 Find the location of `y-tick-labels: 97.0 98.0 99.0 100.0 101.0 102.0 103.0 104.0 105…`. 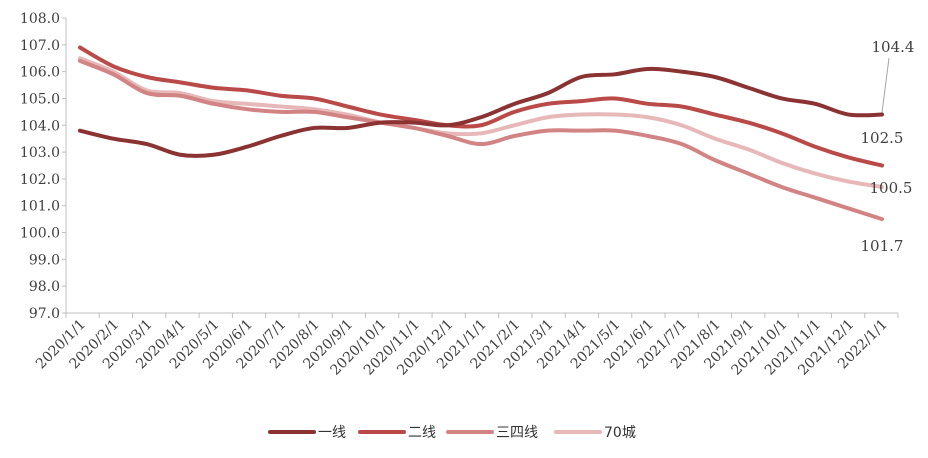

y-tick-labels: 97.0 98.0 99.0 100.0 101.0 102.0 103.0 104.0 105… is located at coordinates (40, 166).